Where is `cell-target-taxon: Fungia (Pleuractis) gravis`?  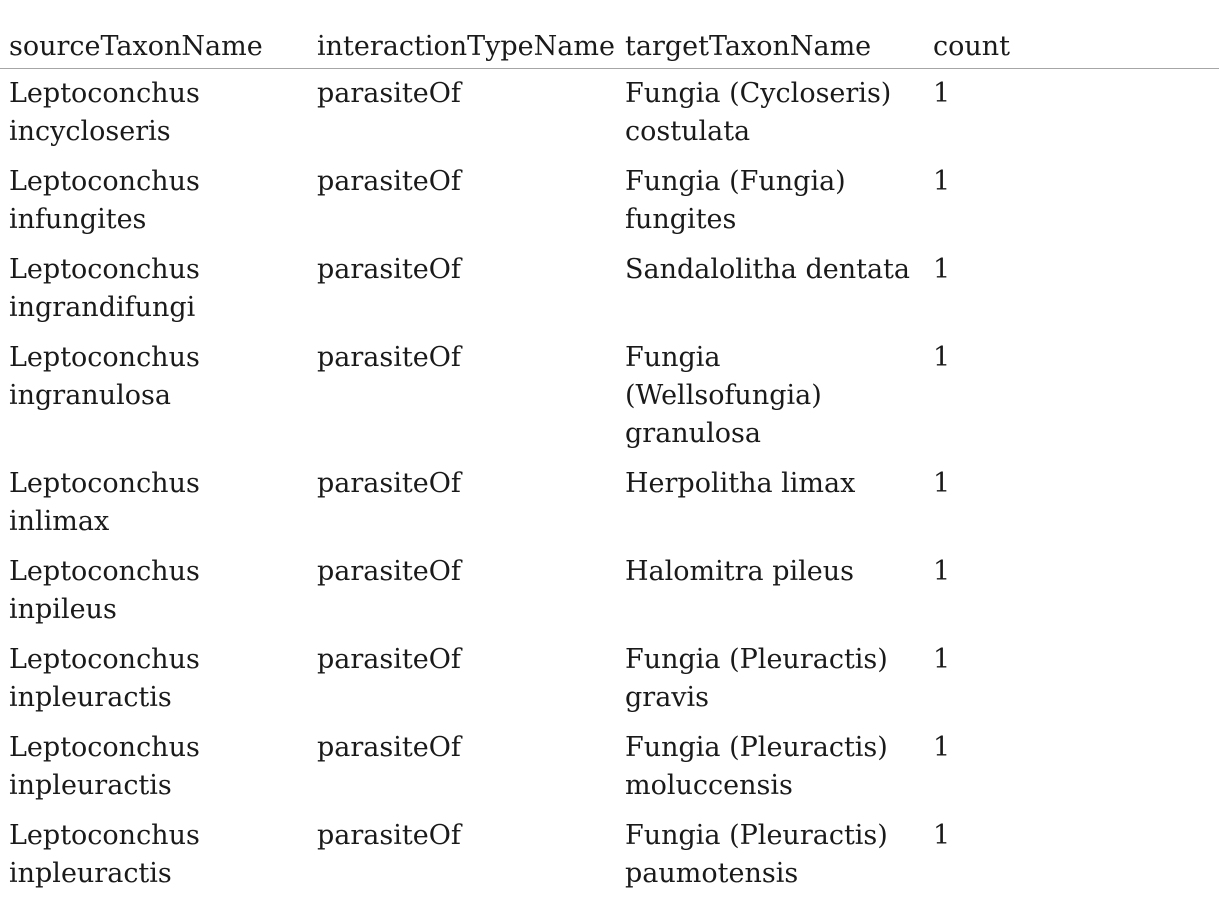 cell-target-taxon: Fungia (Pleuractis) gravis is located at coordinates (756, 678).